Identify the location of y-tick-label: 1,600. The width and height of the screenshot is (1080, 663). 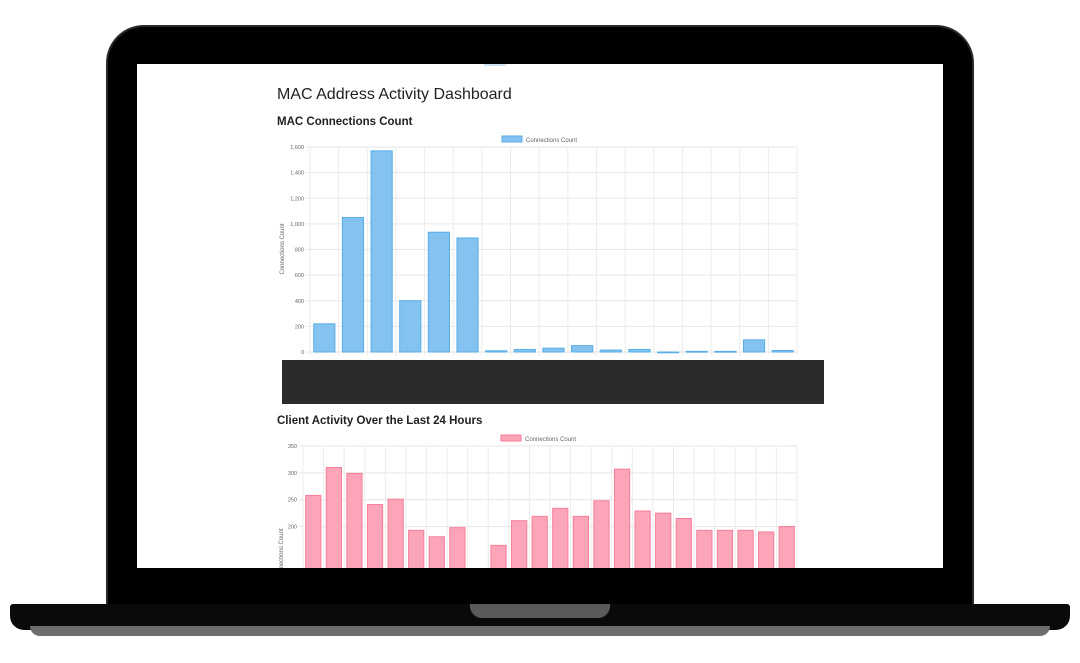
(297, 148).